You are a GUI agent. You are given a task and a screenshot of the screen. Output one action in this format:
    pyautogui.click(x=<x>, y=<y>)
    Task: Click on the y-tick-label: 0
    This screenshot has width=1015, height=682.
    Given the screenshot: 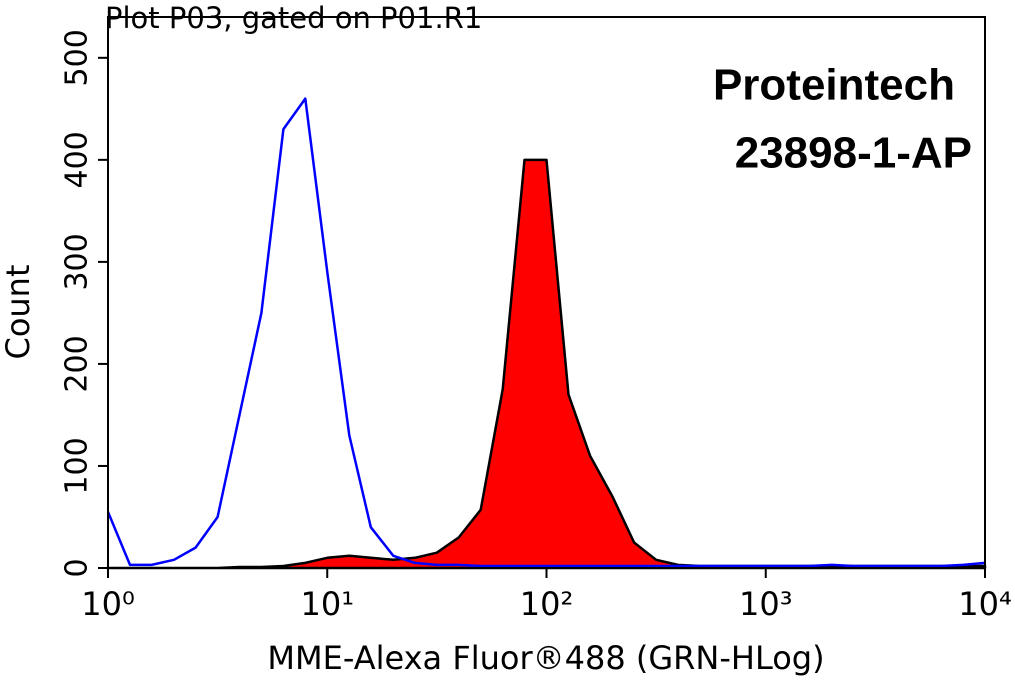 What is the action you would take?
    pyautogui.click(x=77, y=567)
    